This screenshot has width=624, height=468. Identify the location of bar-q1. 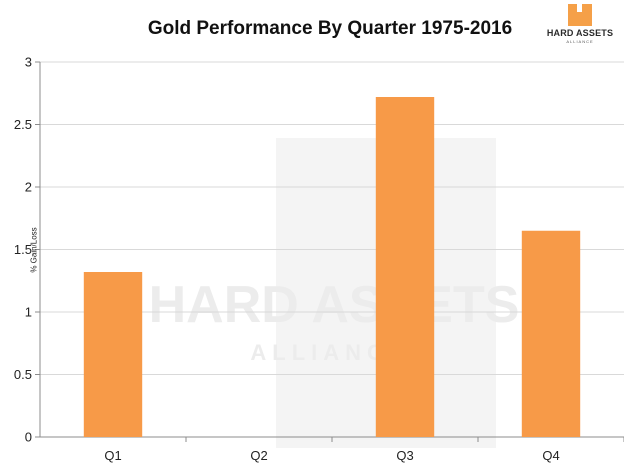
(113, 354).